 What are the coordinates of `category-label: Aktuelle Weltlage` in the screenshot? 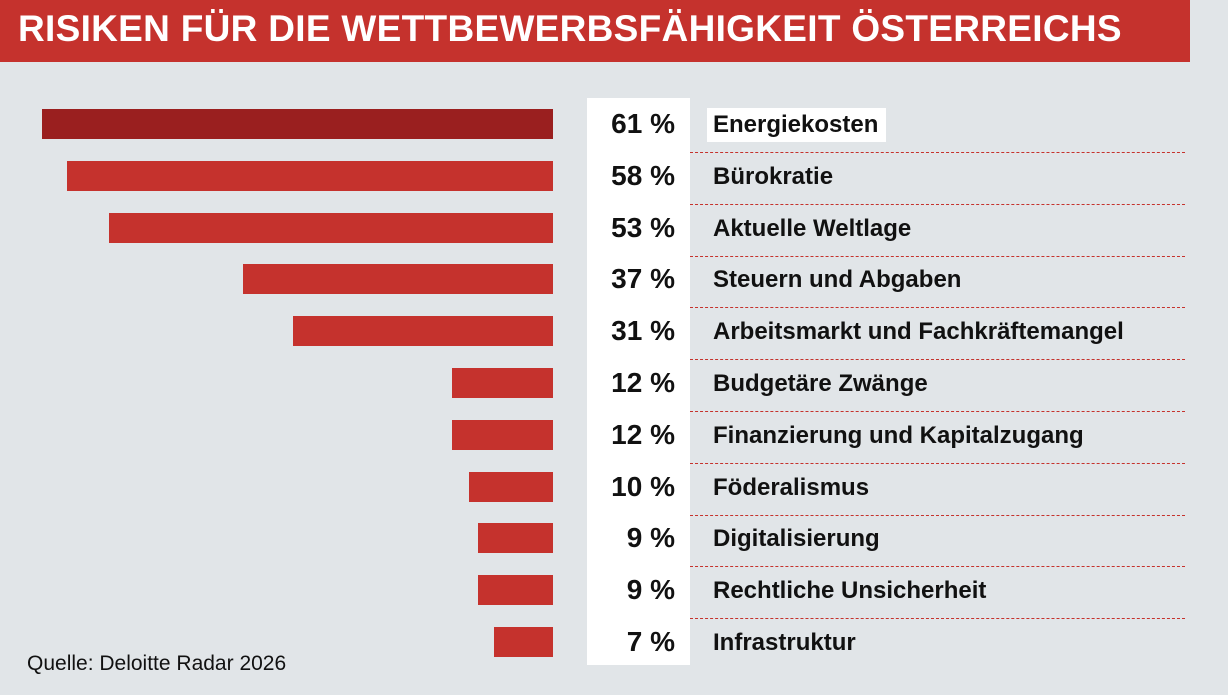 It's located at (812, 228).